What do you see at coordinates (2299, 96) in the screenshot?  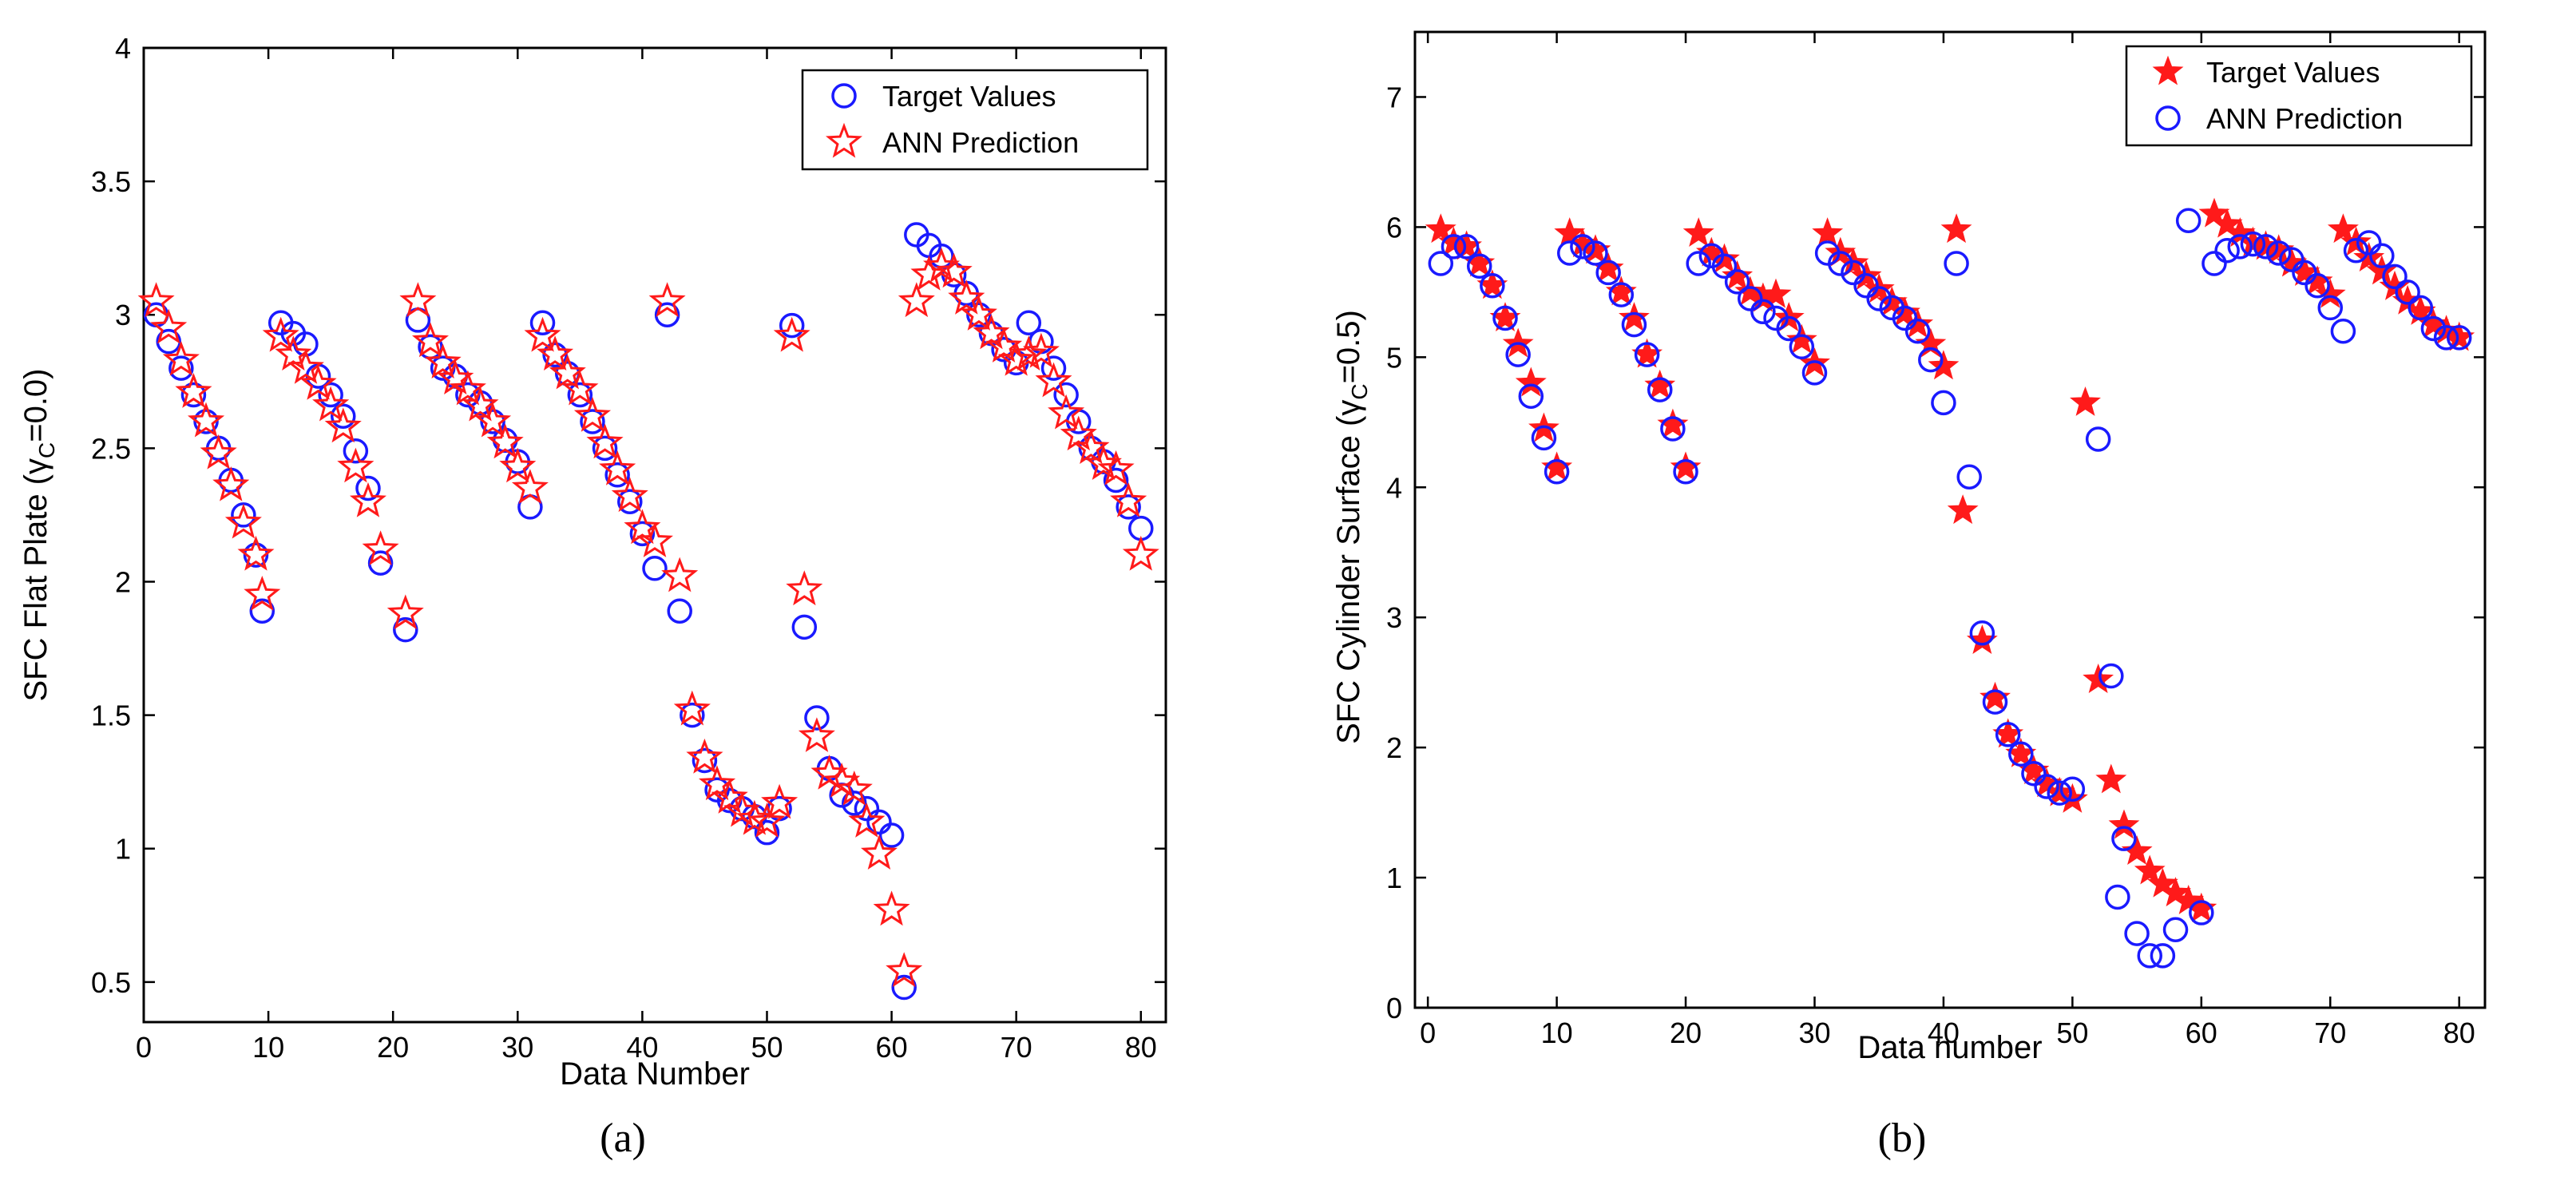 I see `legend-b: Target Values ANN Prediction` at bounding box center [2299, 96].